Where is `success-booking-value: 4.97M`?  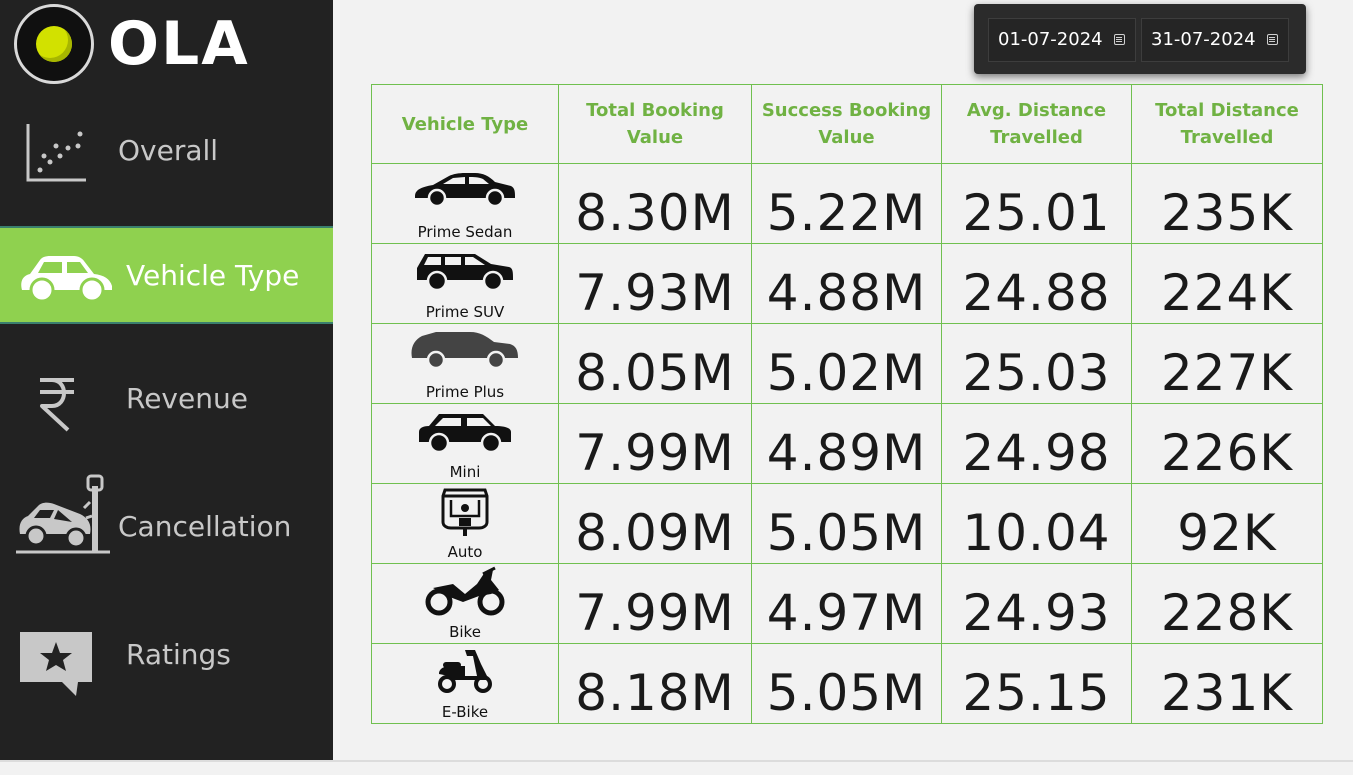 success-booking-value: 4.97M is located at coordinates (846, 603).